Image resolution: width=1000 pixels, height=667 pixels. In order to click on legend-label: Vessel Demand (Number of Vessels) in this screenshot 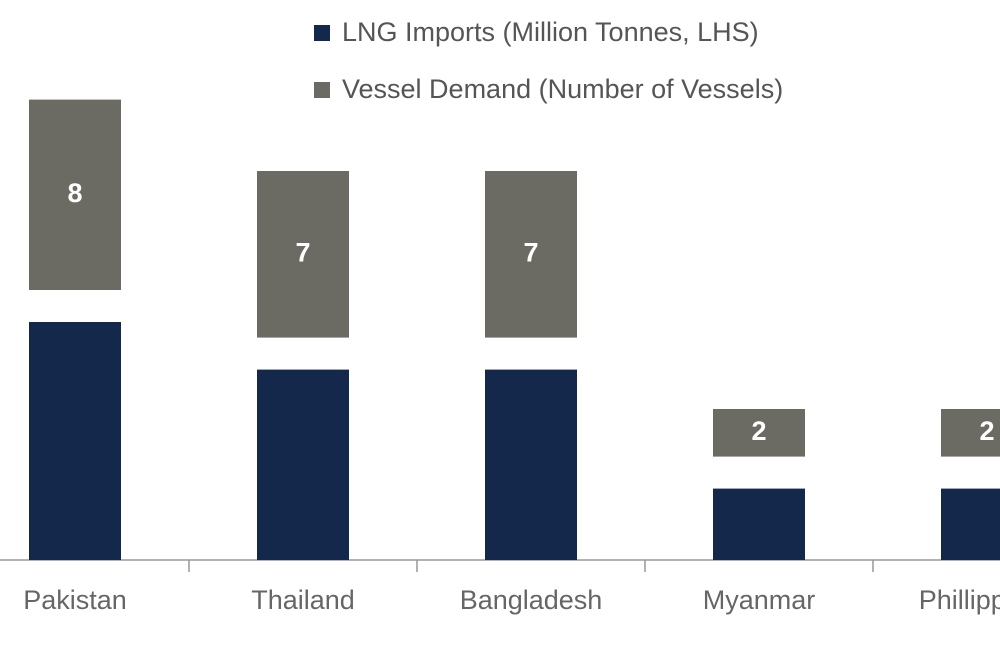, I will do `click(562, 89)`.